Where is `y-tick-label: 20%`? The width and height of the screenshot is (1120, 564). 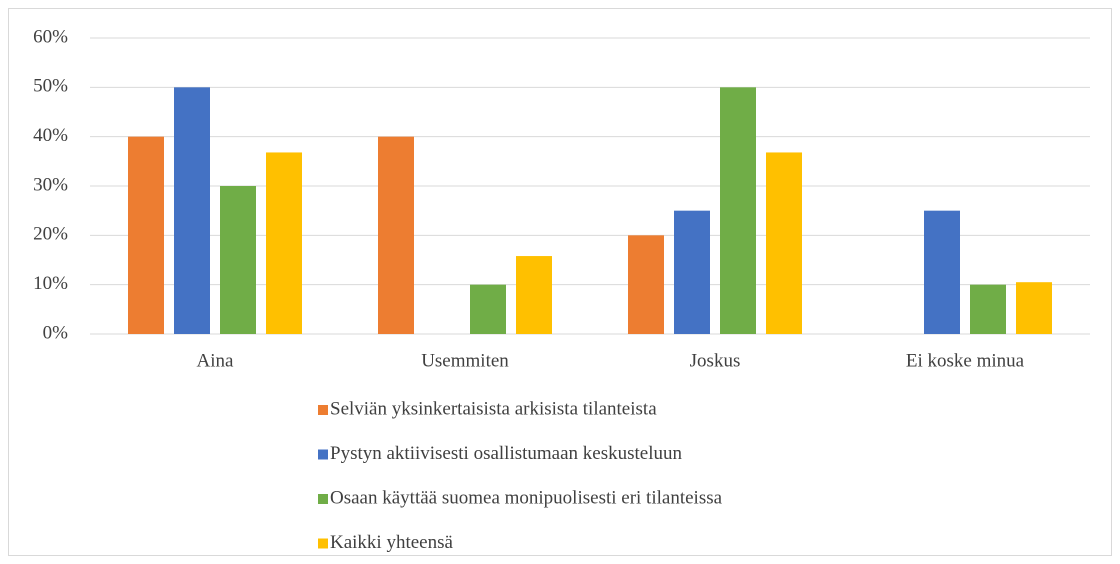
y-tick-label: 20% is located at coordinates (50, 234).